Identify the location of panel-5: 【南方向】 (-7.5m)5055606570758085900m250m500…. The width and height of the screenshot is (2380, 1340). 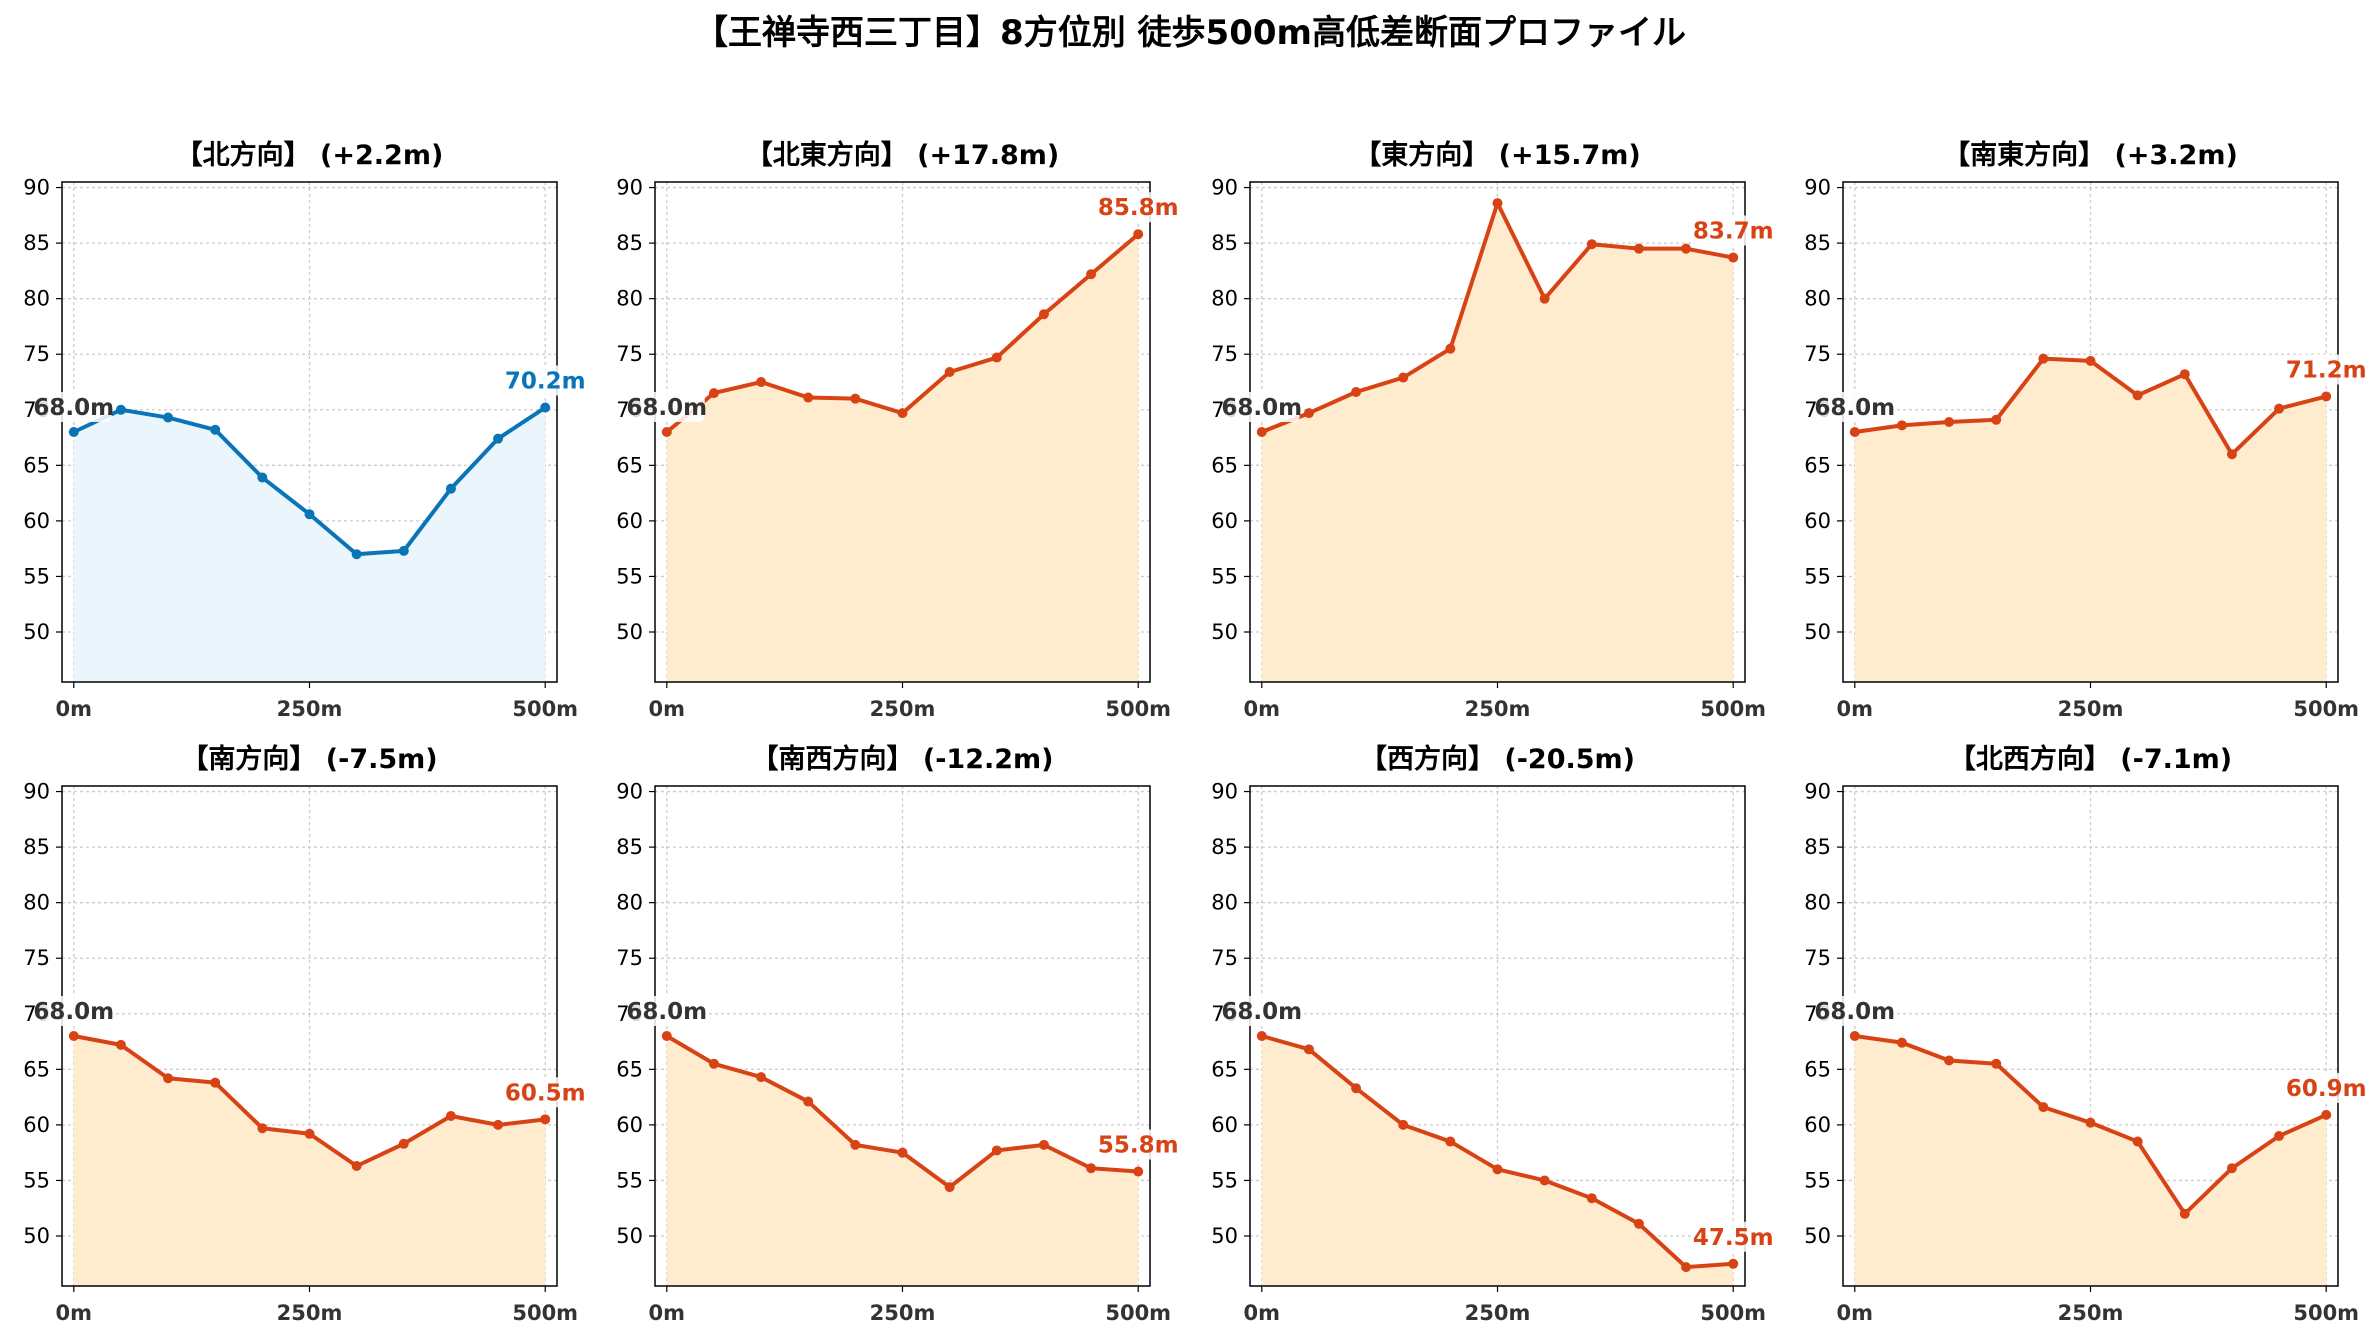
(304, 1034).